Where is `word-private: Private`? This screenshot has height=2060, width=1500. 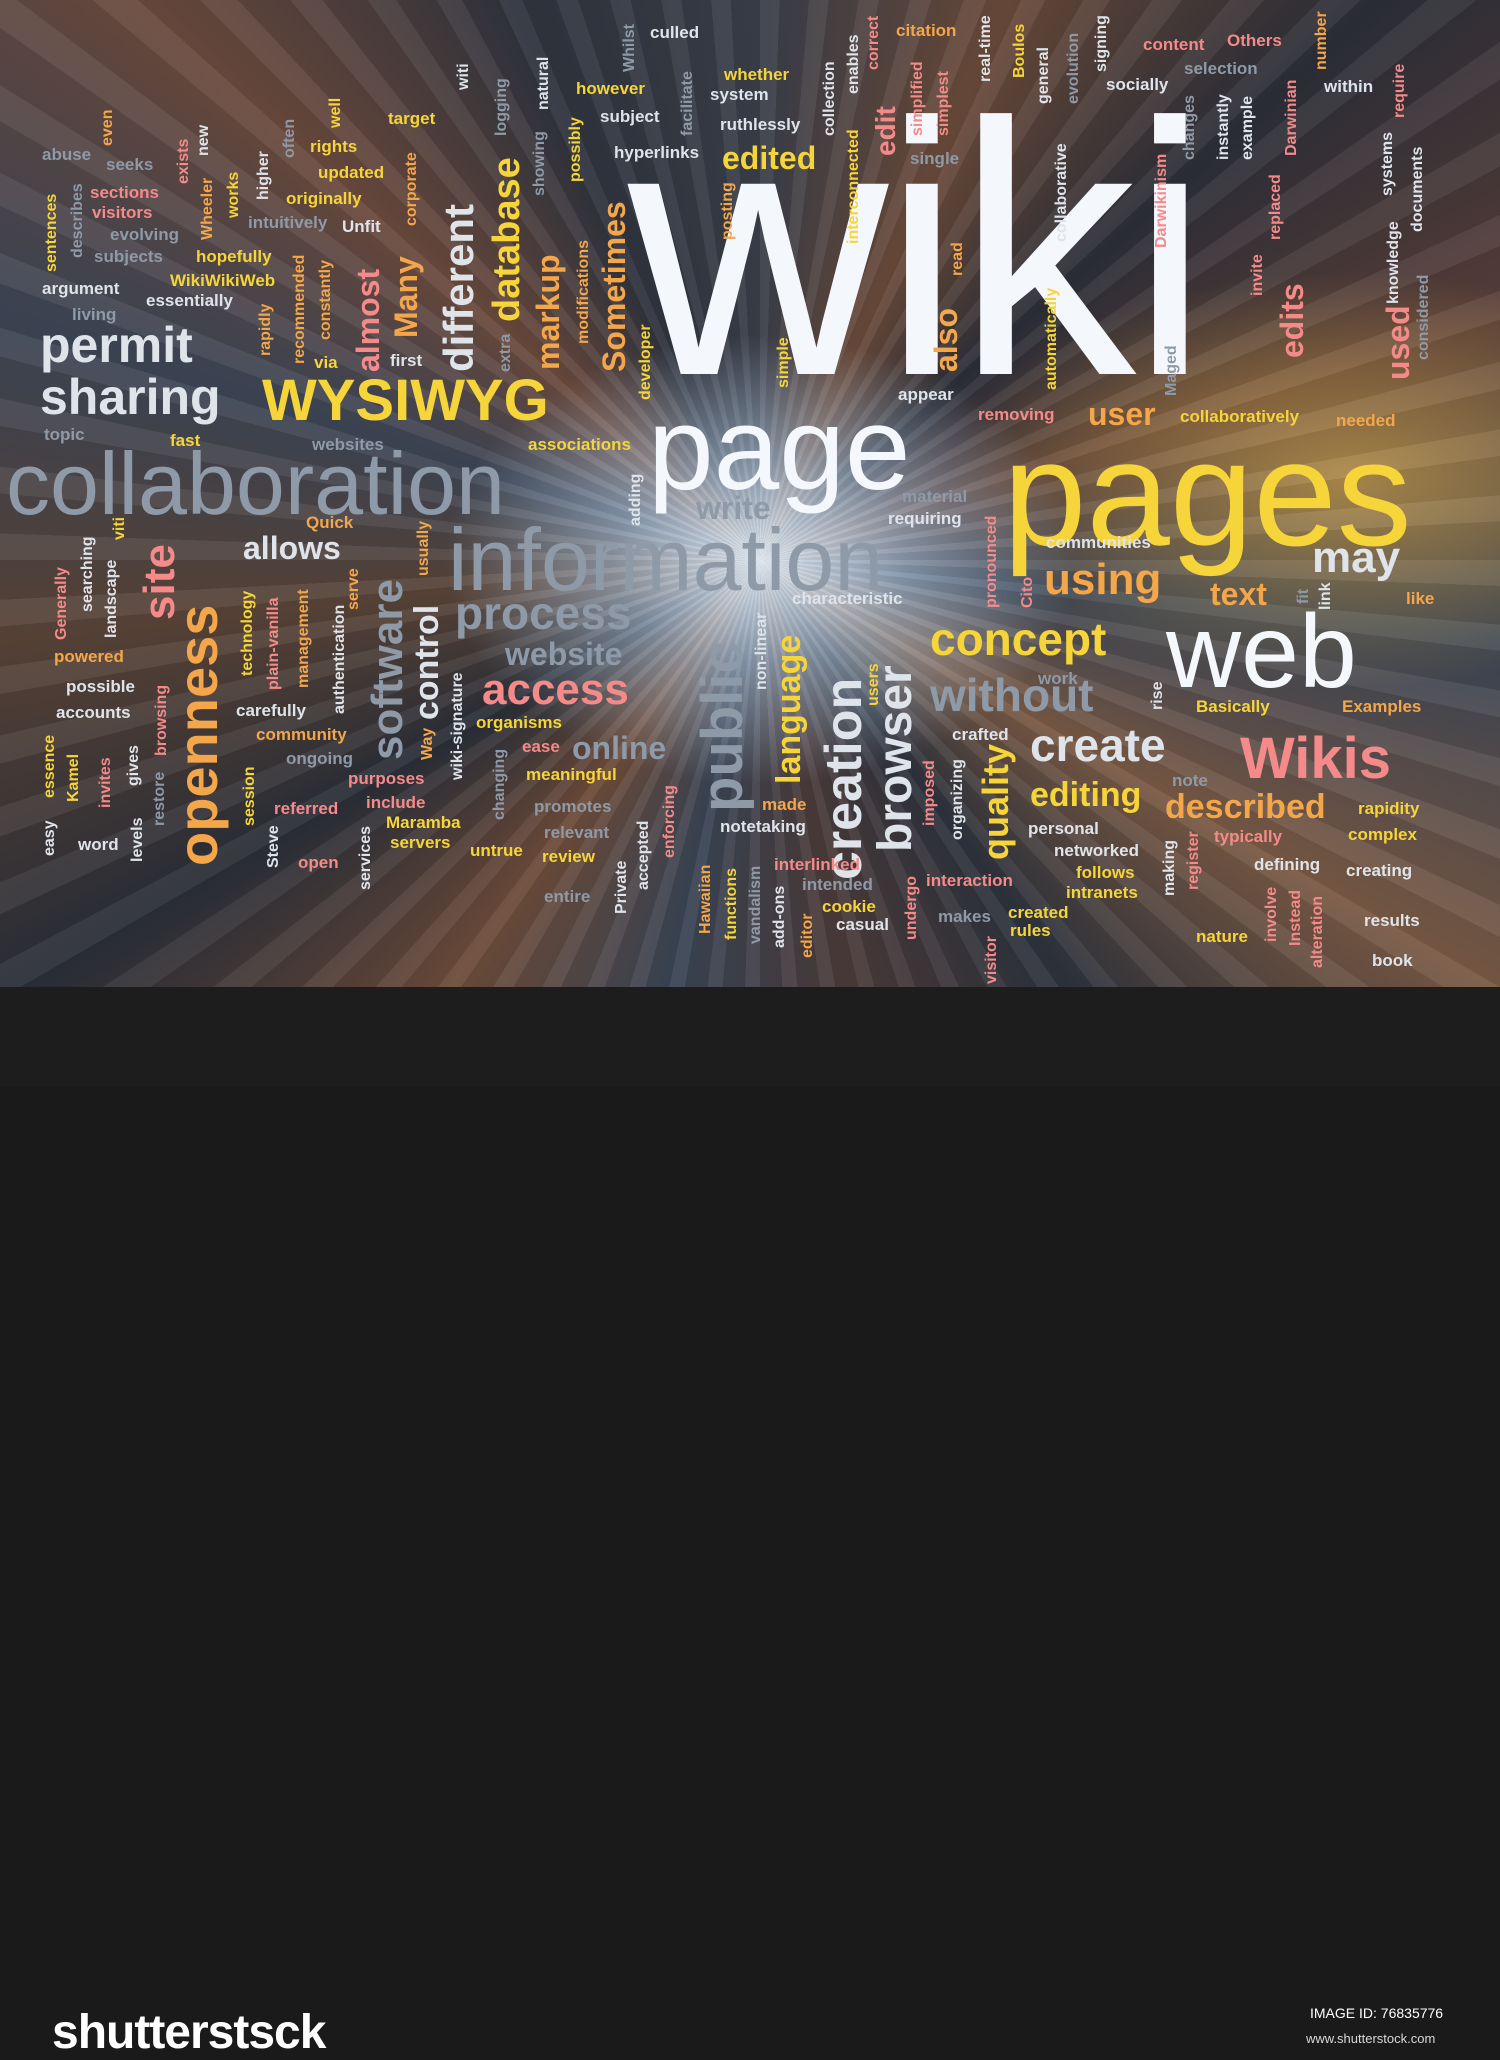 word-private: Private is located at coordinates (621, 887).